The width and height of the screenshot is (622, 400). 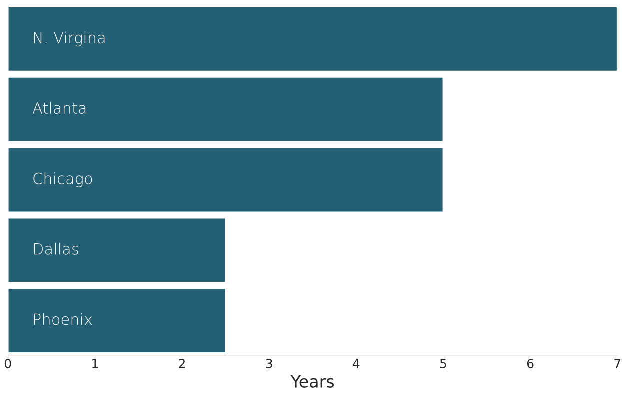 What do you see at coordinates (63, 180) in the screenshot?
I see `y-tick-label: Chicago` at bounding box center [63, 180].